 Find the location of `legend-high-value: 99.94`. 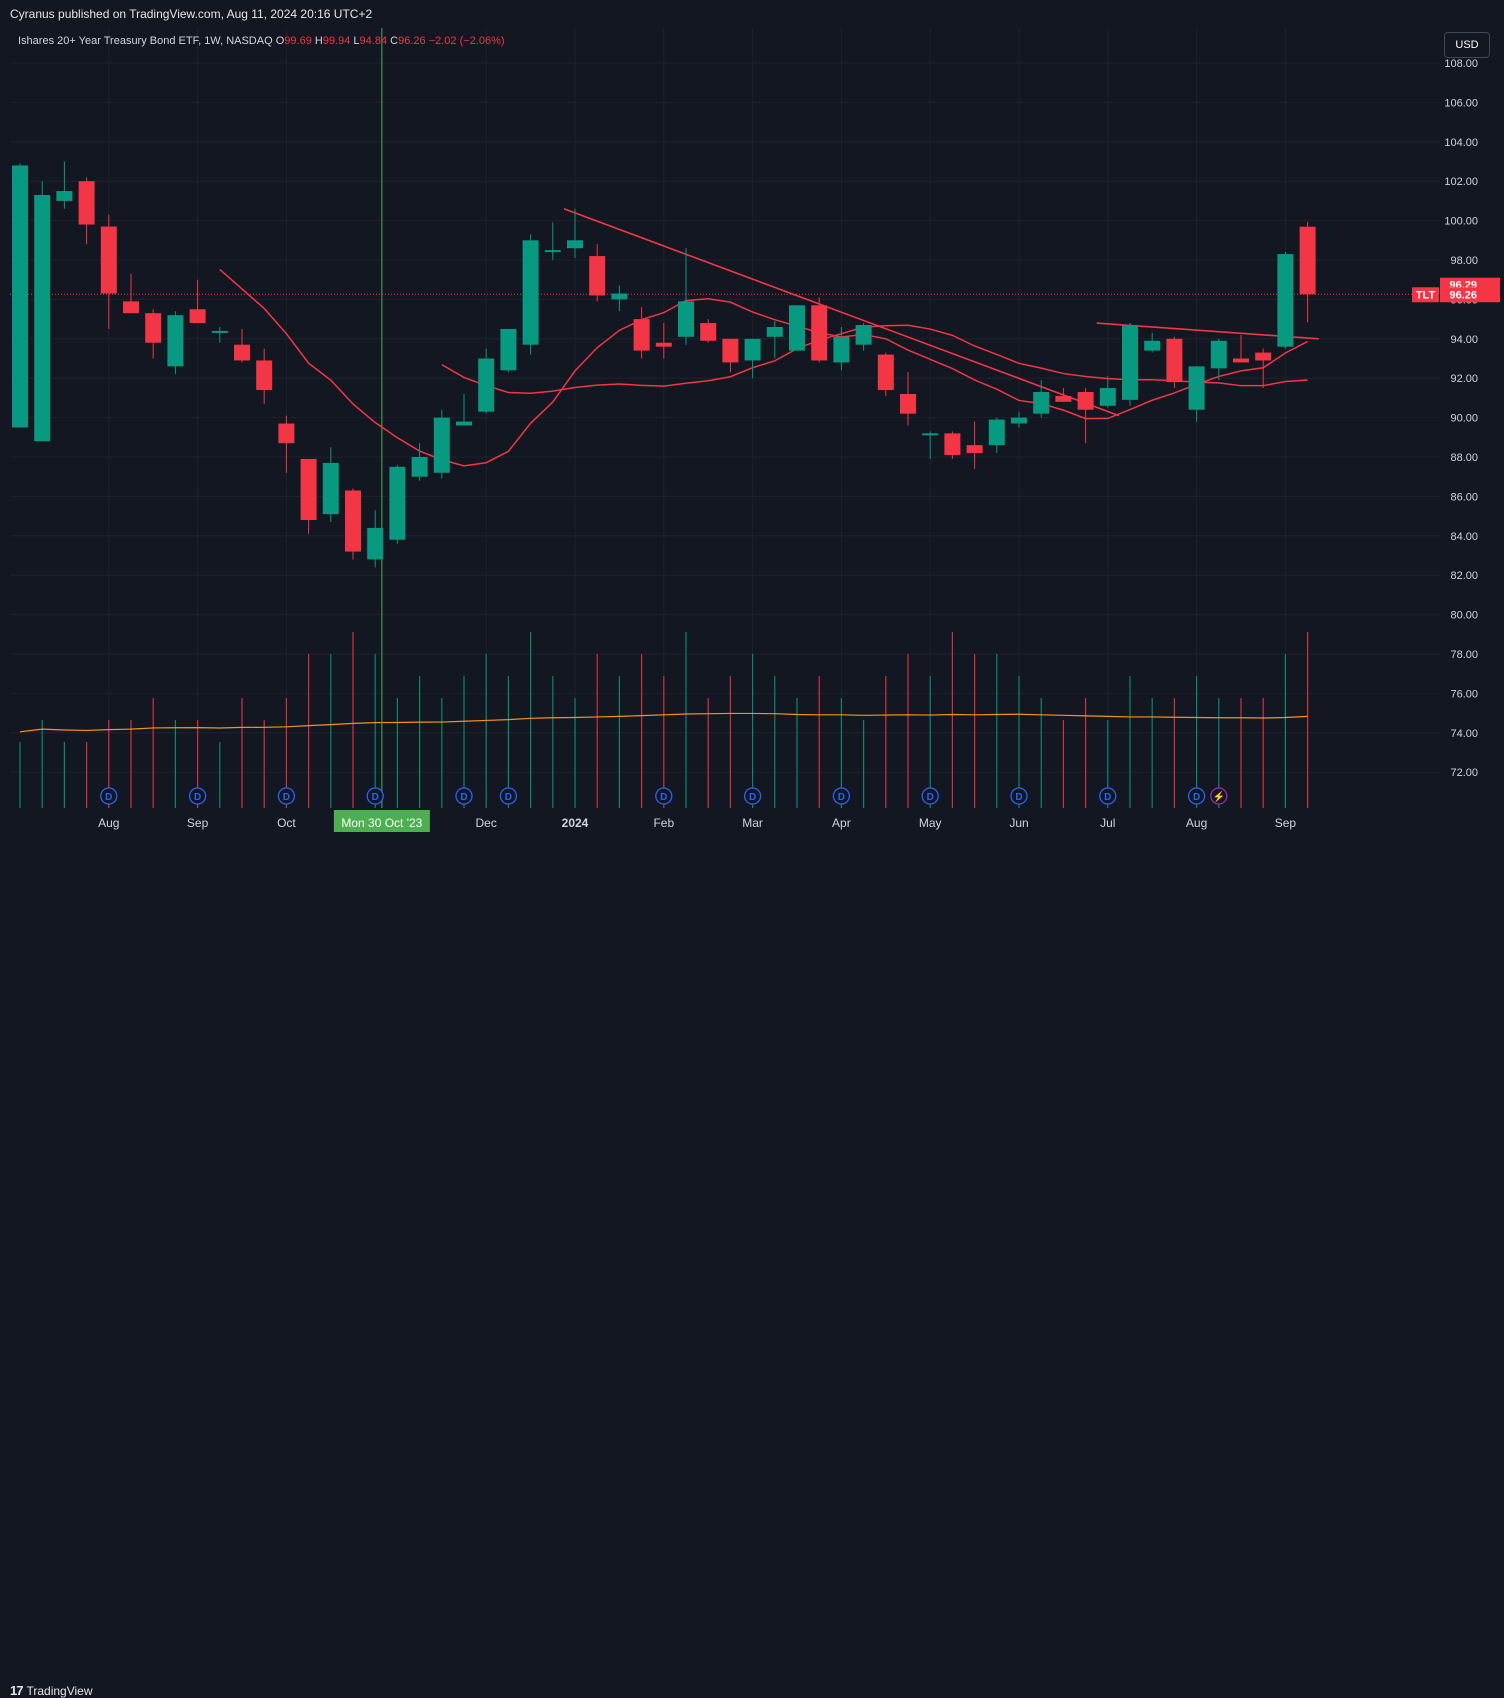

legend-high-value: 99.94 is located at coordinates (336, 41).